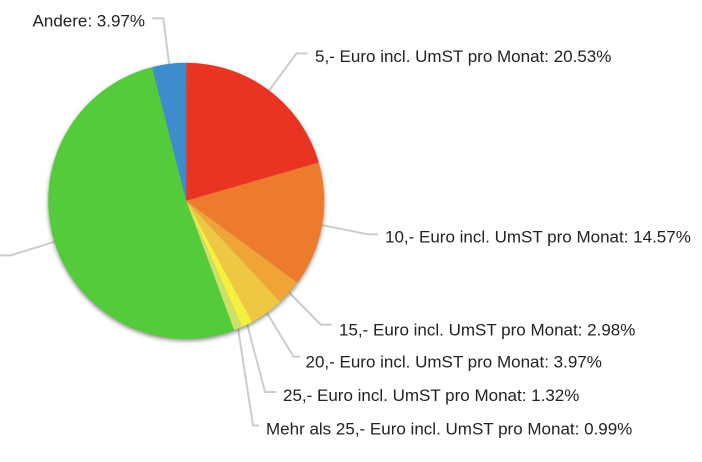 The height and width of the screenshot is (462, 702). What do you see at coordinates (538, 237) in the screenshot?
I see `svg-text:10,- Euro incl. UmST pro Monat: 10,- Euro incl. UmST pro Monat: 14.57%` at bounding box center [538, 237].